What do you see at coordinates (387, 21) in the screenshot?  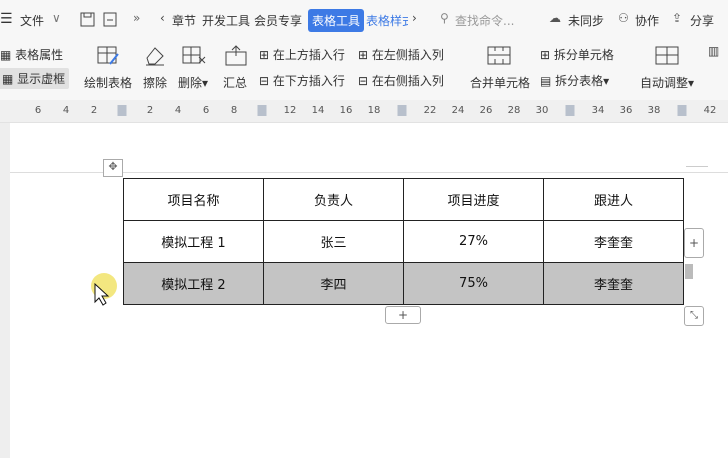 I see `tab: 表格样式` at bounding box center [387, 21].